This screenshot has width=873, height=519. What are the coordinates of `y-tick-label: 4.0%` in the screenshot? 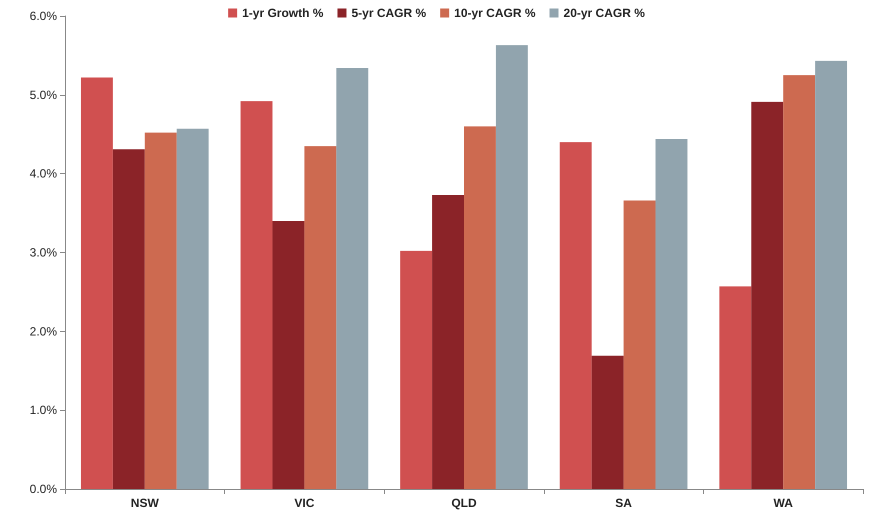 It's located at (44, 173).